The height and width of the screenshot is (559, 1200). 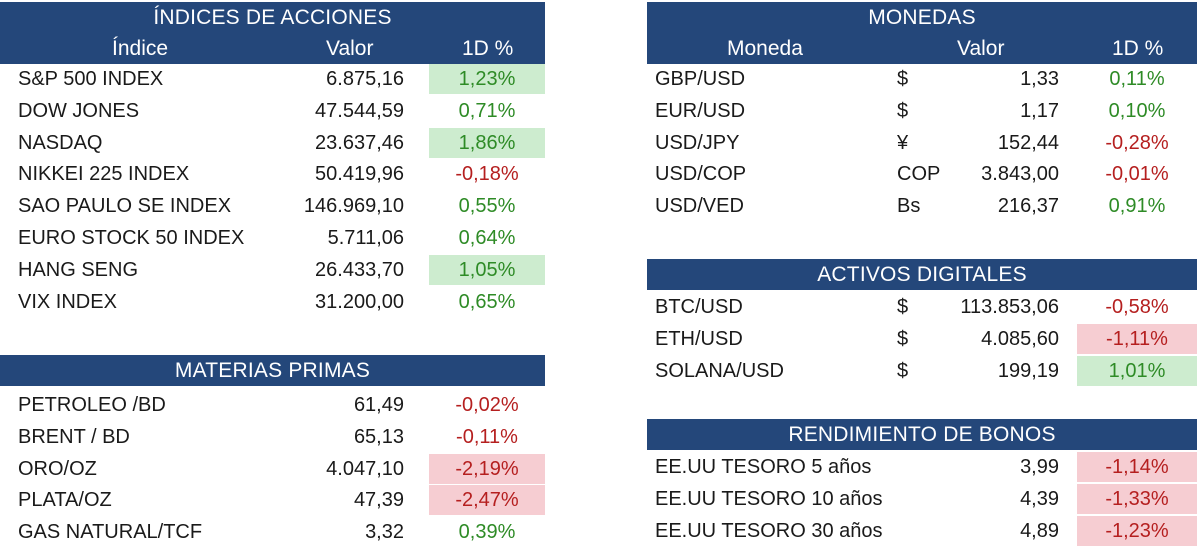 I want to click on row-change-percent: -0,01%, so click(x=1137, y=174).